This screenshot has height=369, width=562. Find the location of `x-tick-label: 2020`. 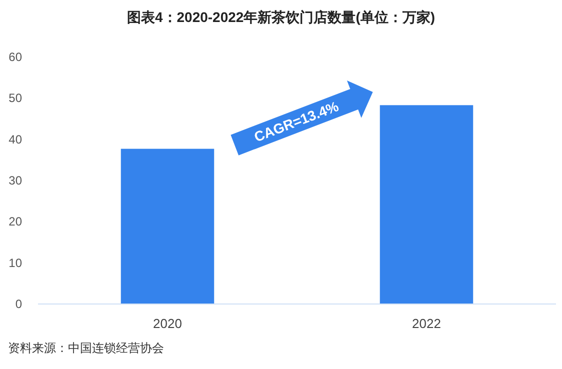

x-tick-label: 2020 is located at coordinates (167, 323).